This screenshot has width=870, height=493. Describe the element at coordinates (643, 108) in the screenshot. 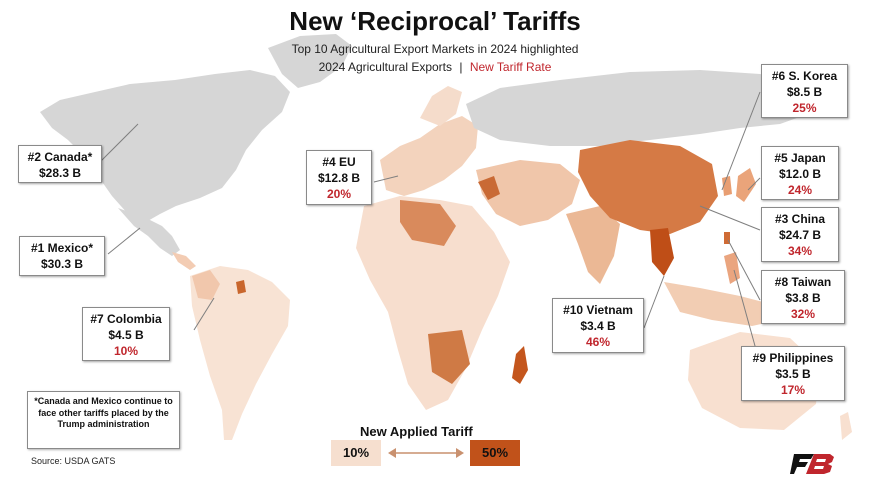

I see `region-russia` at that location.